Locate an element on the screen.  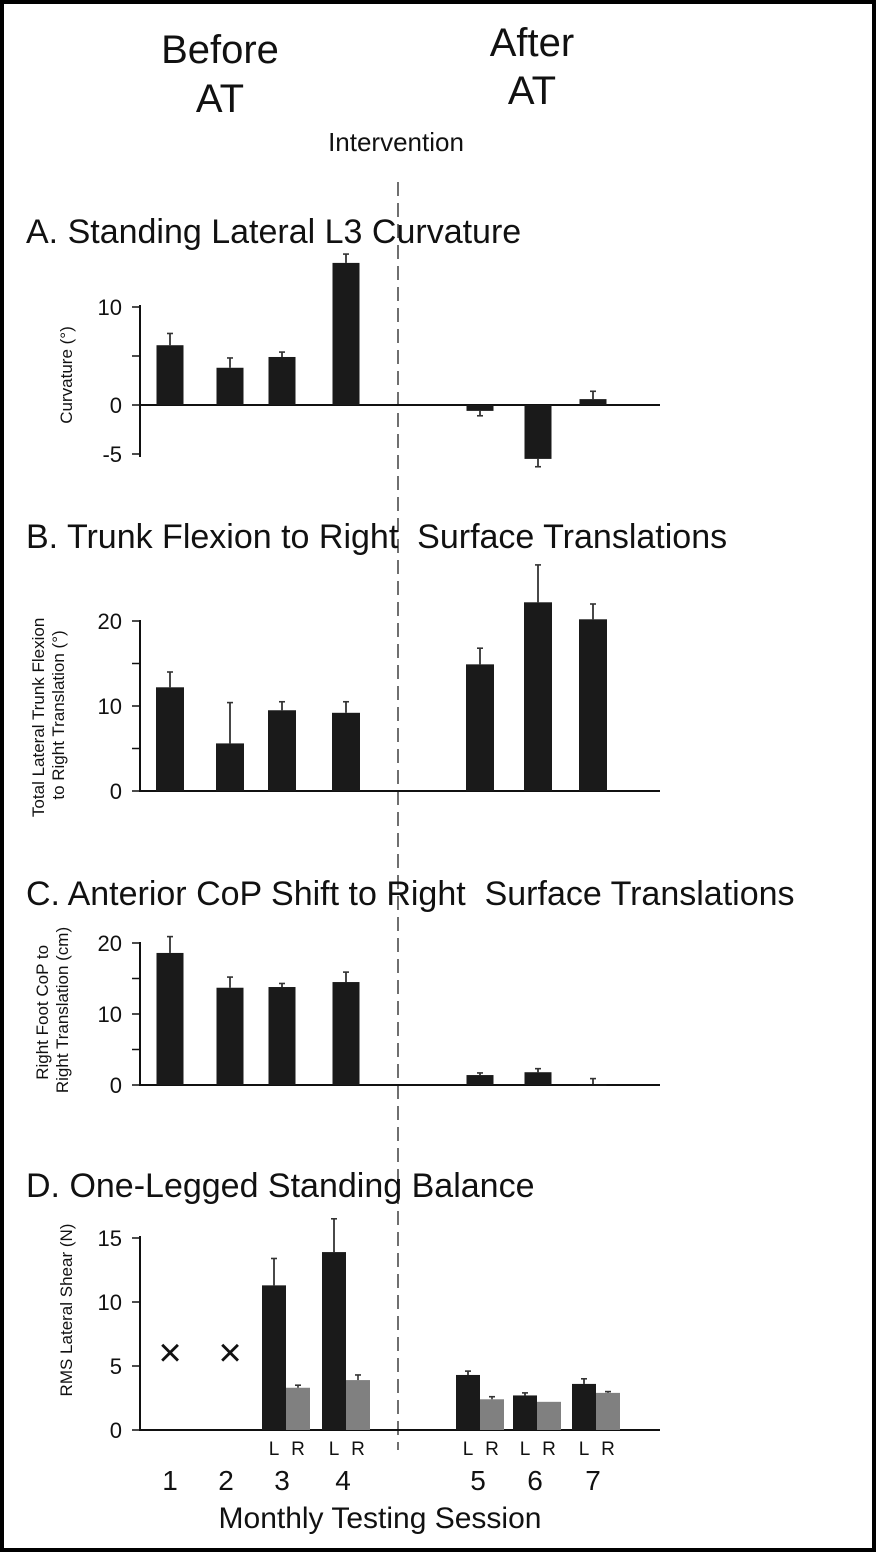
d-tick-label: 0 is located at coordinates (116, 1430).